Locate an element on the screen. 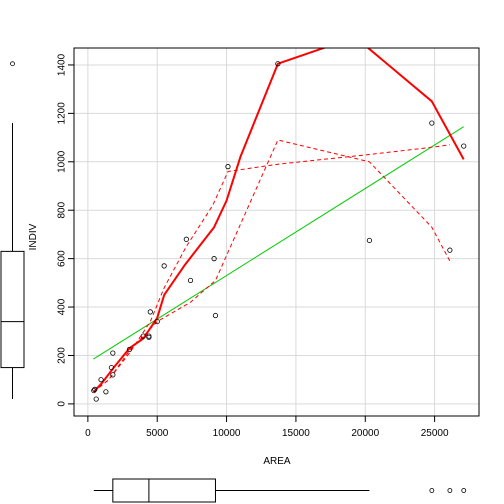  x-tick-label: 0 is located at coordinates (88, 433).